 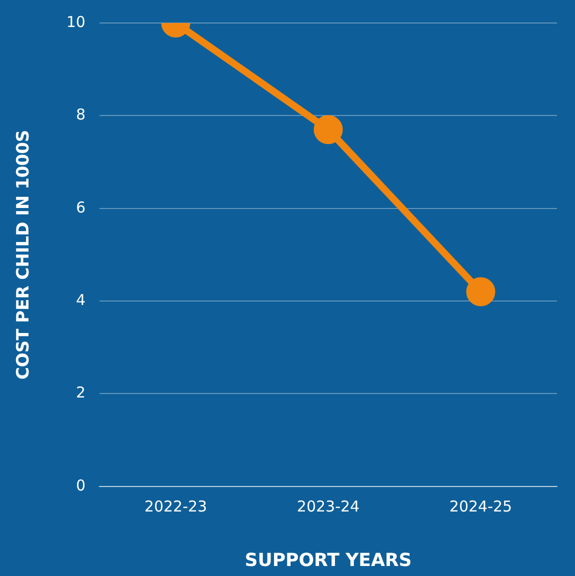 I want to click on y-tick-label: 0, so click(x=81, y=485).